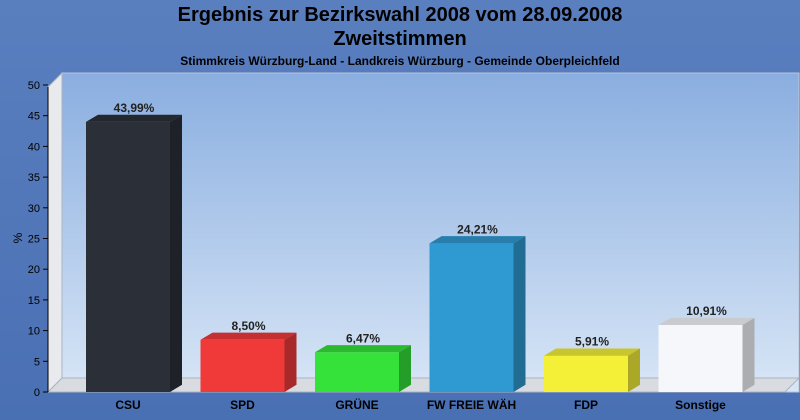 Image resolution: width=800 pixels, height=420 pixels. I want to click on data-label: 43,99%, so click(134, 108).